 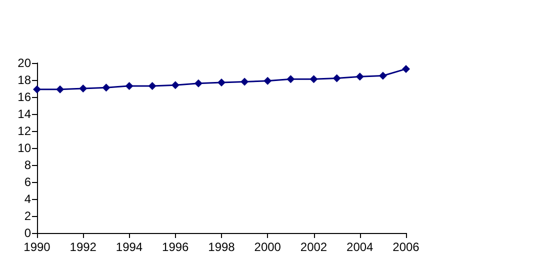 I want to click on y-tick-label: 16, so click(x=25, y=97).